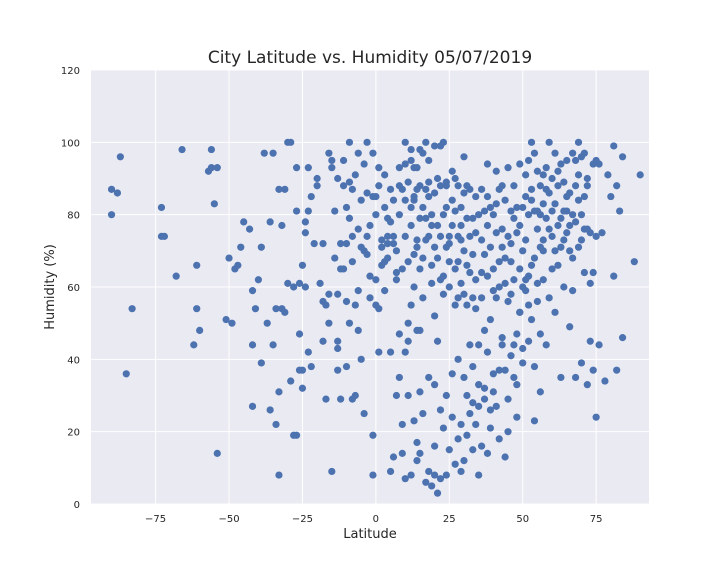  I want to click on y-tick-label: 80, so click(73, 216).